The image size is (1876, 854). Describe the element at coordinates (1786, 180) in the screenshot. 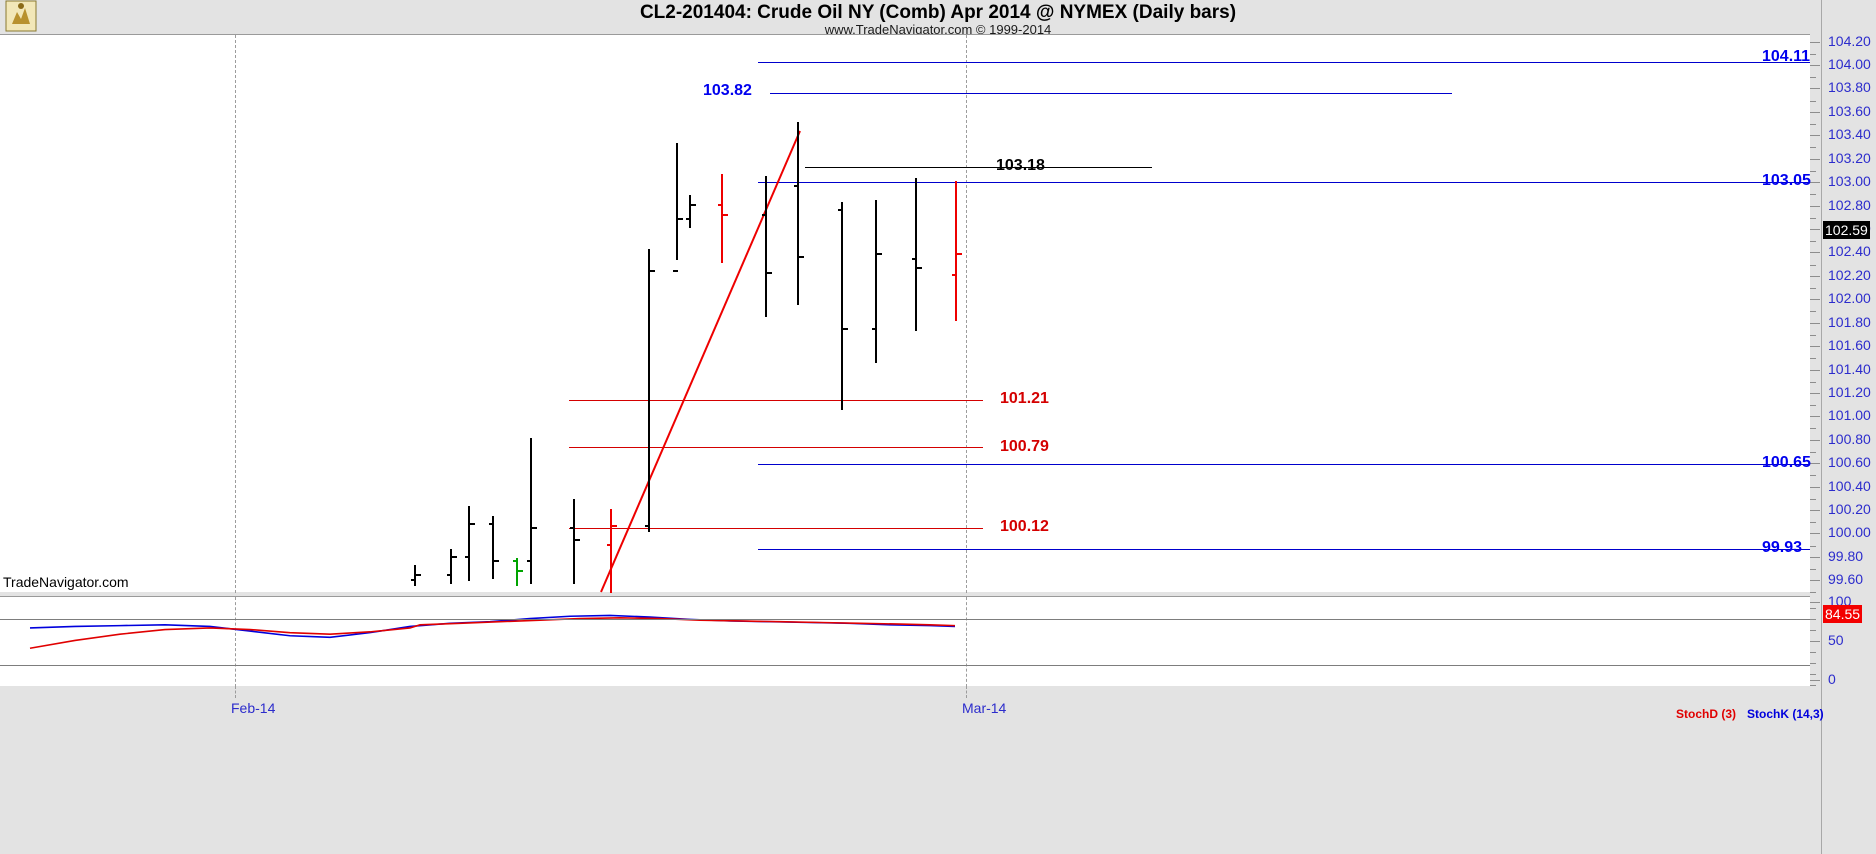

I see `price-level-label: 103.05` at that location.